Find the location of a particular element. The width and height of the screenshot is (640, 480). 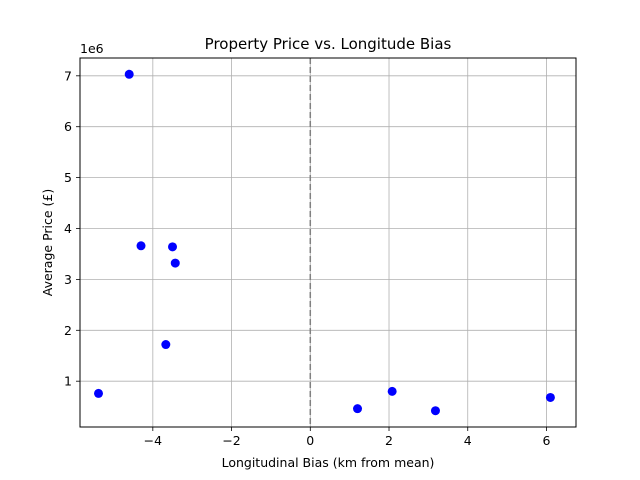

y-tick-label: 2 is located at coordinates (68, 330).